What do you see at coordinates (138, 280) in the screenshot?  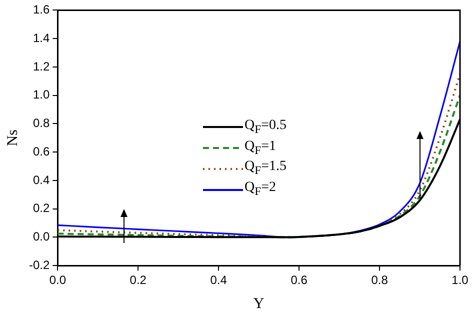 I see `x-tick-label: 0.2` at bounding box center [138, 280].